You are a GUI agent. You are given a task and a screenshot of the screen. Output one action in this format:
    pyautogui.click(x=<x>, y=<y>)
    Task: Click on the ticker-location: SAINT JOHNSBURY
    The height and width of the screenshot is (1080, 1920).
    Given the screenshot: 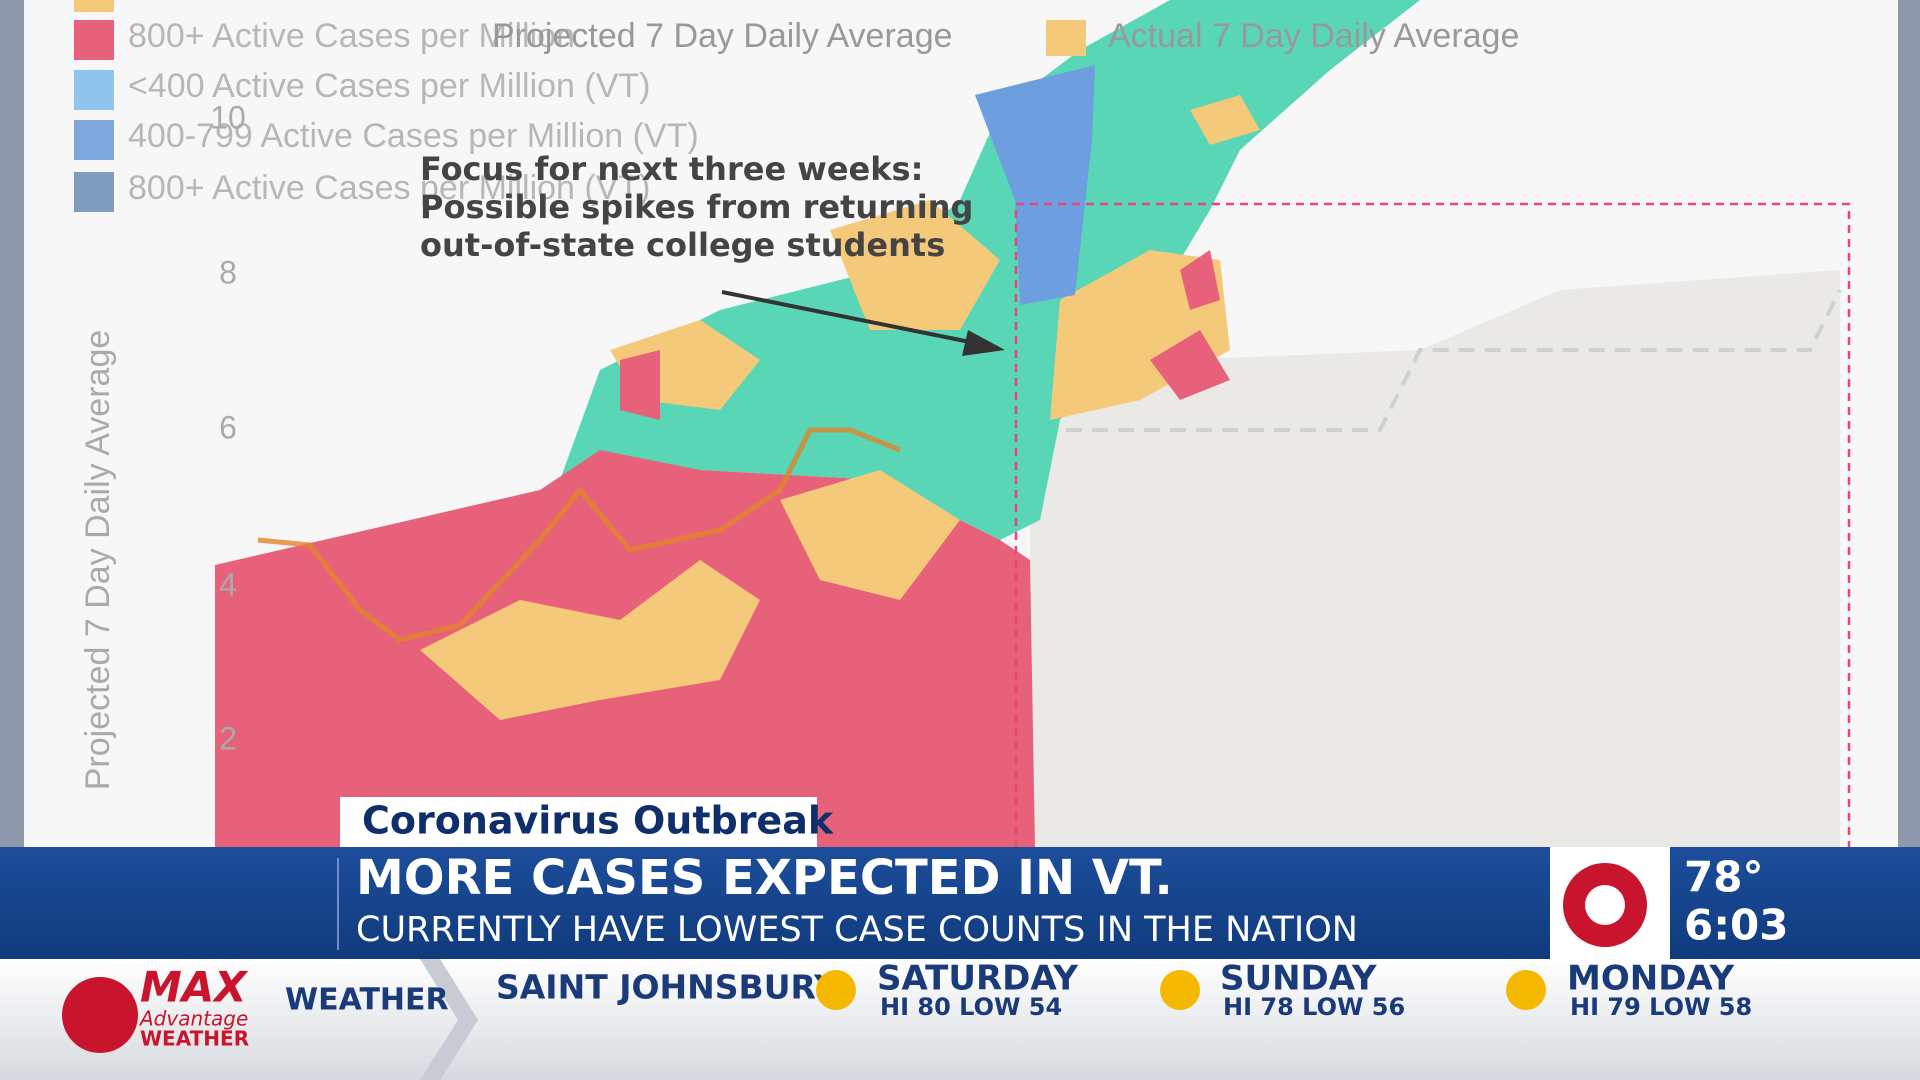 What is the action you would take?
    pyautogui.click(x=667, y=987)
    